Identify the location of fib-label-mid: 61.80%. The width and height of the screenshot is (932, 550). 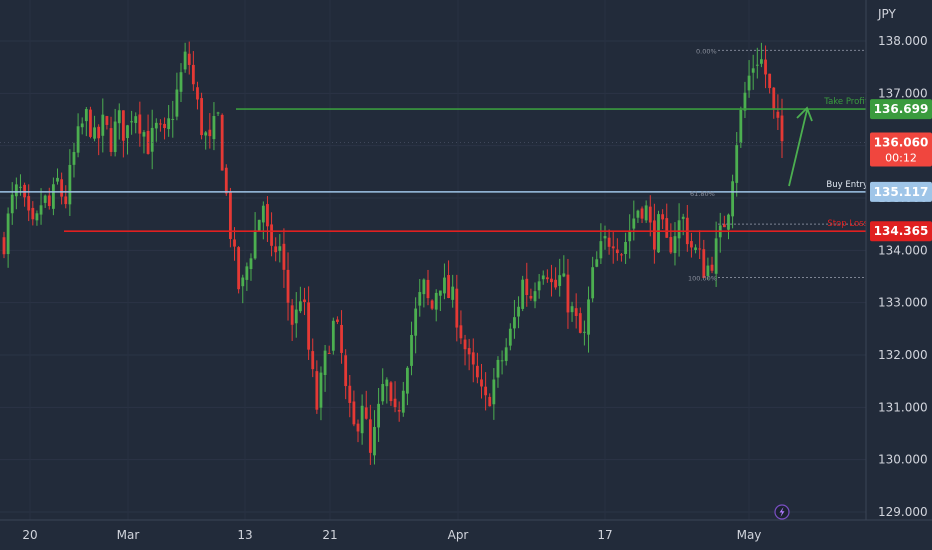
(702, 194).